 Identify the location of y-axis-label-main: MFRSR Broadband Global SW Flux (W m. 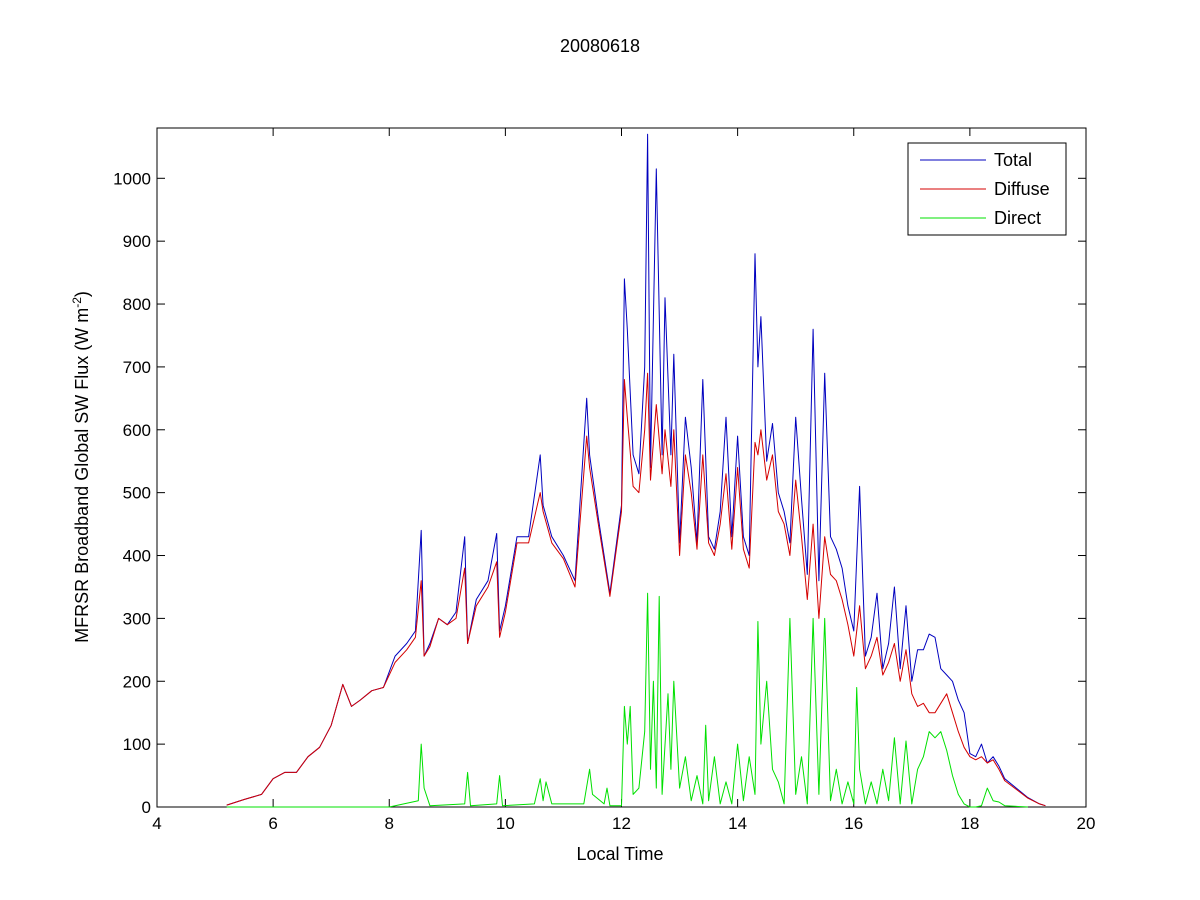
(82, 475).